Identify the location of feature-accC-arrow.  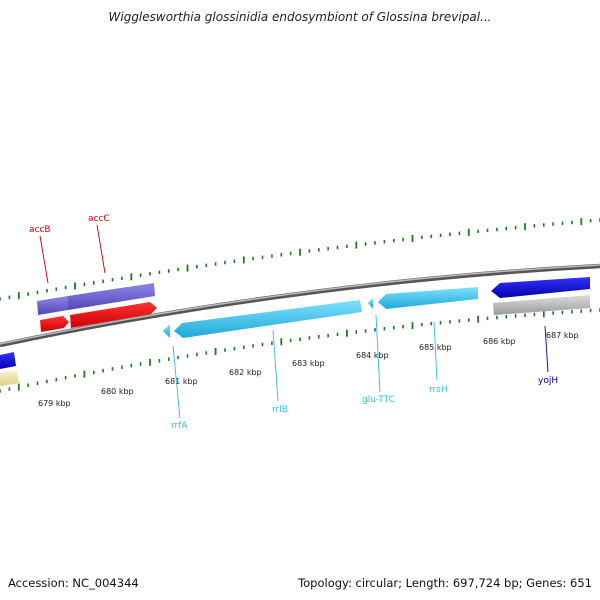
(113, 315).